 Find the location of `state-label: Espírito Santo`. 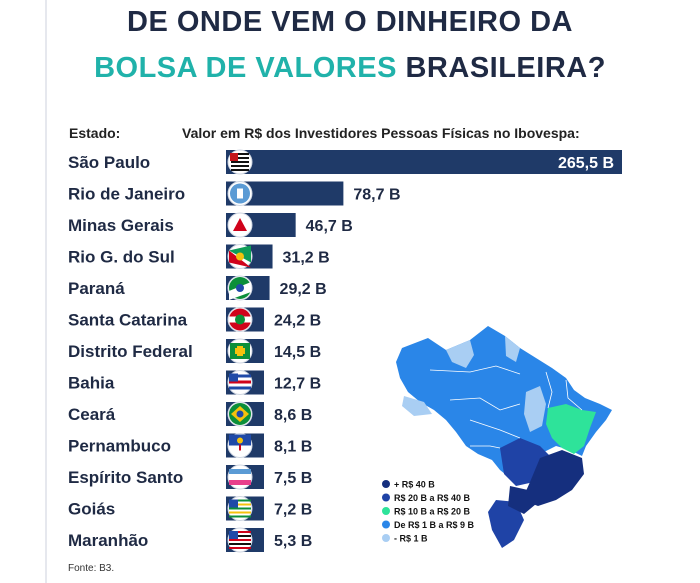

state-label: Espírito Santo is located at coordinates (125, 477).